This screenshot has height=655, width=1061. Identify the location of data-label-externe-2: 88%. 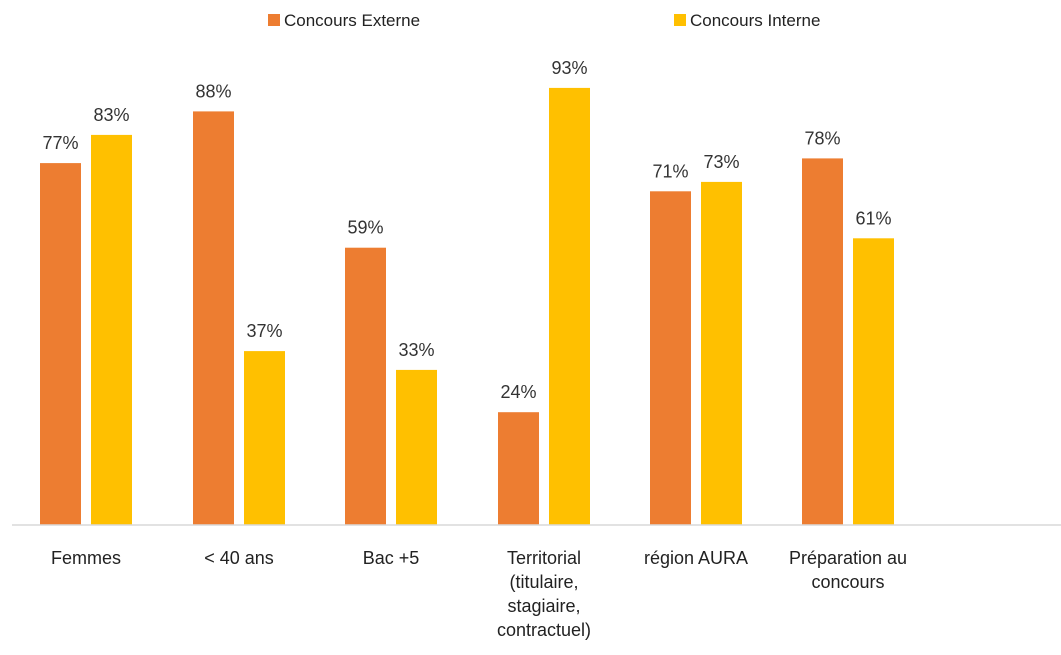
(213, 91).